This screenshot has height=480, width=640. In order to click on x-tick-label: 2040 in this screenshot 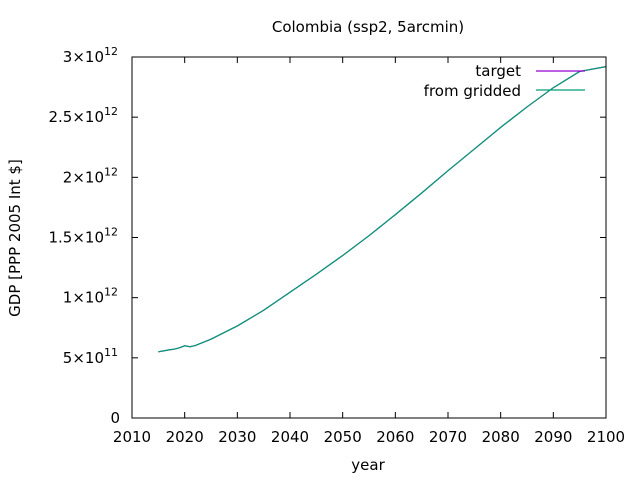, I will do `click(290, 437)`.